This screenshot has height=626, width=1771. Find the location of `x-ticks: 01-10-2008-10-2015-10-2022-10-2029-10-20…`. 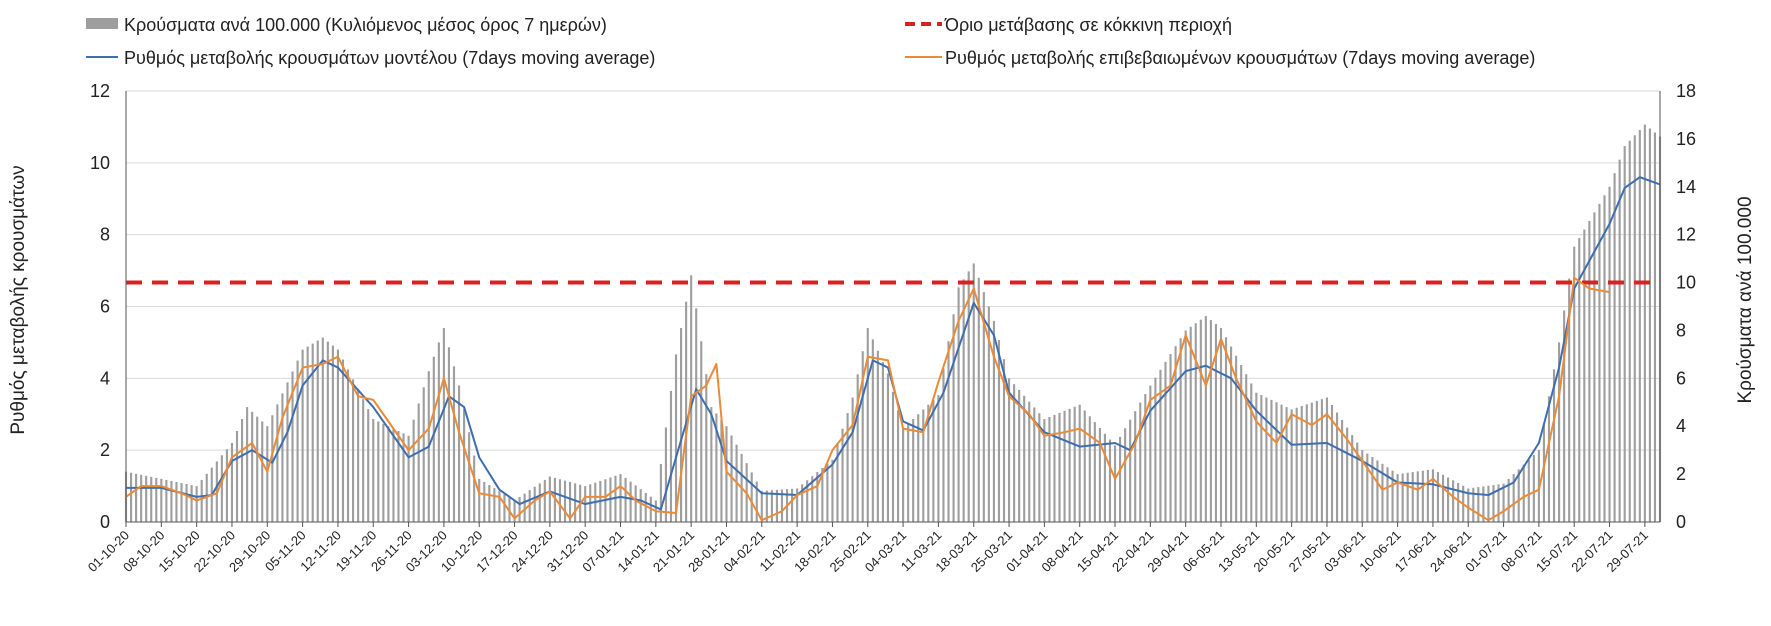

x-ticks: 01-10-2008-10-2015-10-2022-10-2029-10-20… is located at coordinates (868, 548).